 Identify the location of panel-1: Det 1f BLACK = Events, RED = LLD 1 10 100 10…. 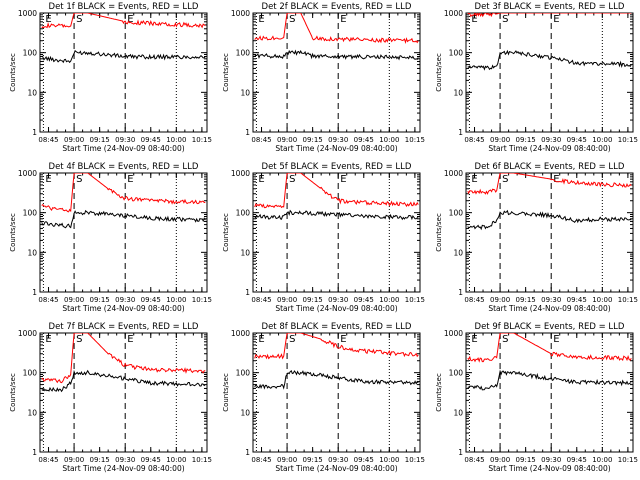
(110, 77).